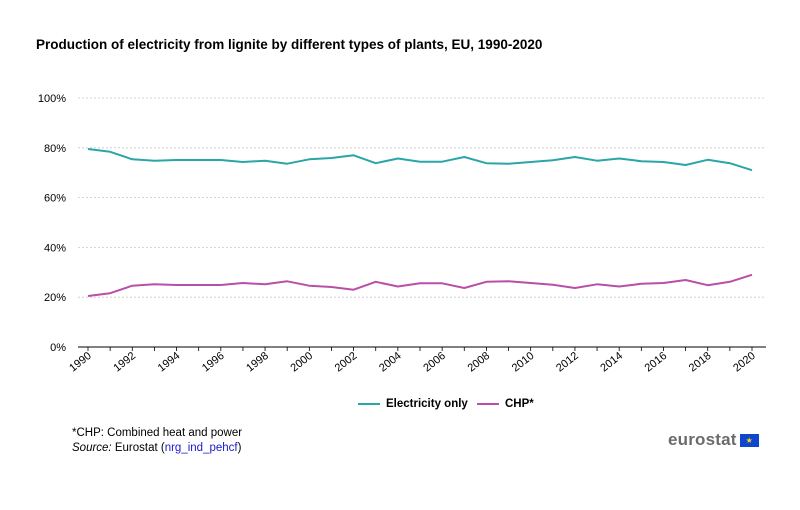 The width and height of the screenshot is (800, 510). I want to click on x-tick-label: 2020, so click(744, 362).